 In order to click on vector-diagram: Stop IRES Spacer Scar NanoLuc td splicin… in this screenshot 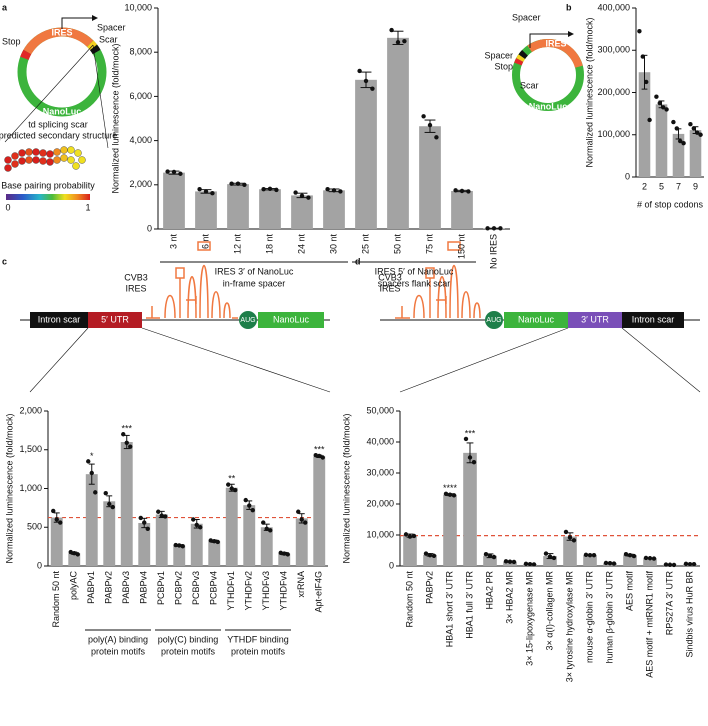, I will do `click(63, 113)`.